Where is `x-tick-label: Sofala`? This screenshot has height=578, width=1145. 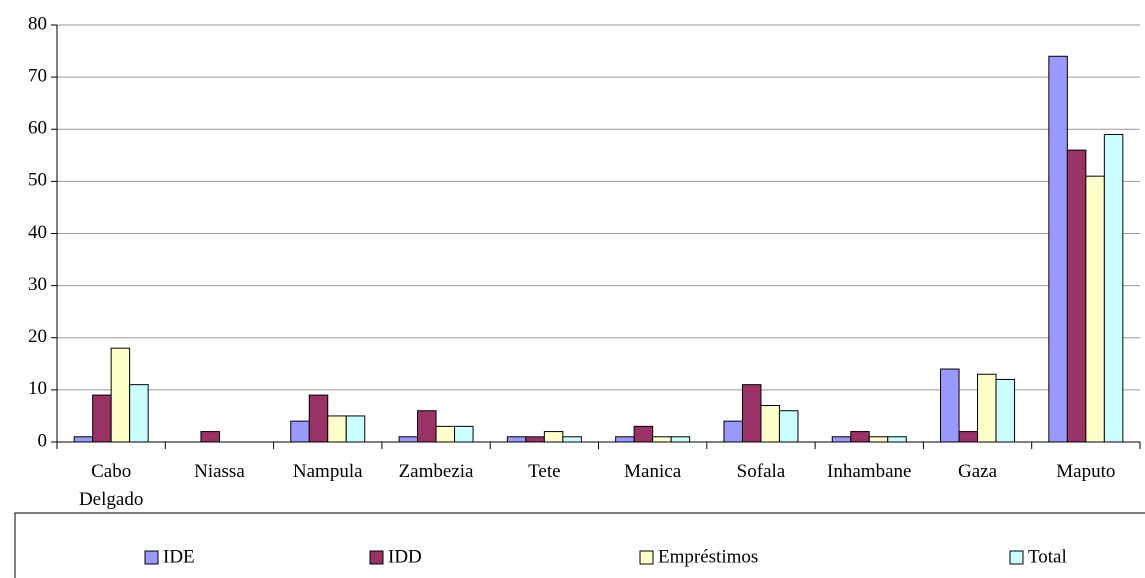 x-tick-label: Sofala is located at coordinates (761, 471).